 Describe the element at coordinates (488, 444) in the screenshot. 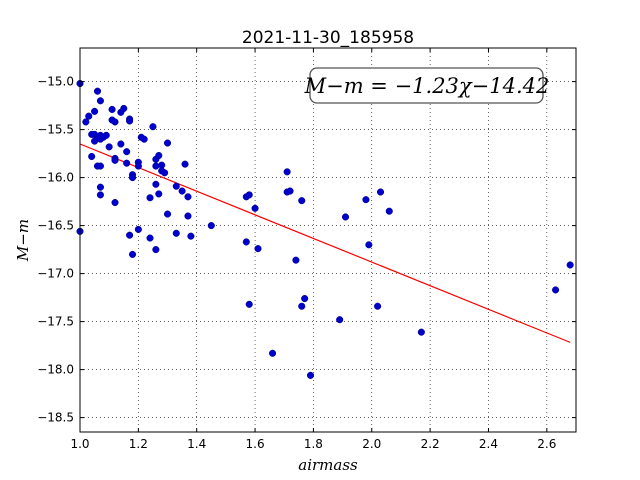

I see `x-tick-label: 2.4` at that location.